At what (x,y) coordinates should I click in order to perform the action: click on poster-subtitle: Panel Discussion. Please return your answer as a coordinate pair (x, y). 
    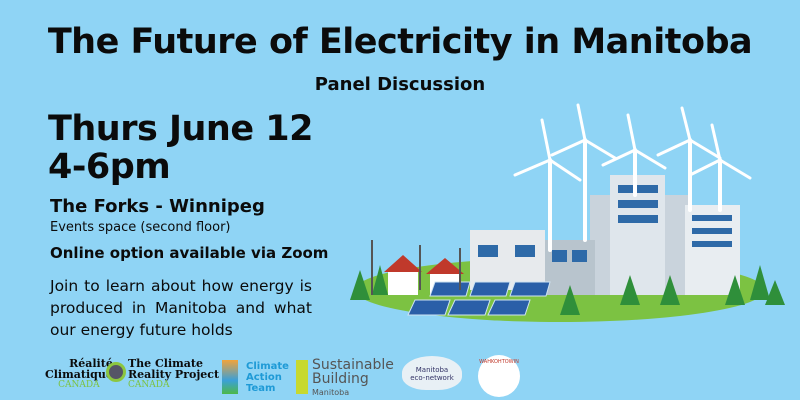
    Looking at the image, I should click on (400, 84).